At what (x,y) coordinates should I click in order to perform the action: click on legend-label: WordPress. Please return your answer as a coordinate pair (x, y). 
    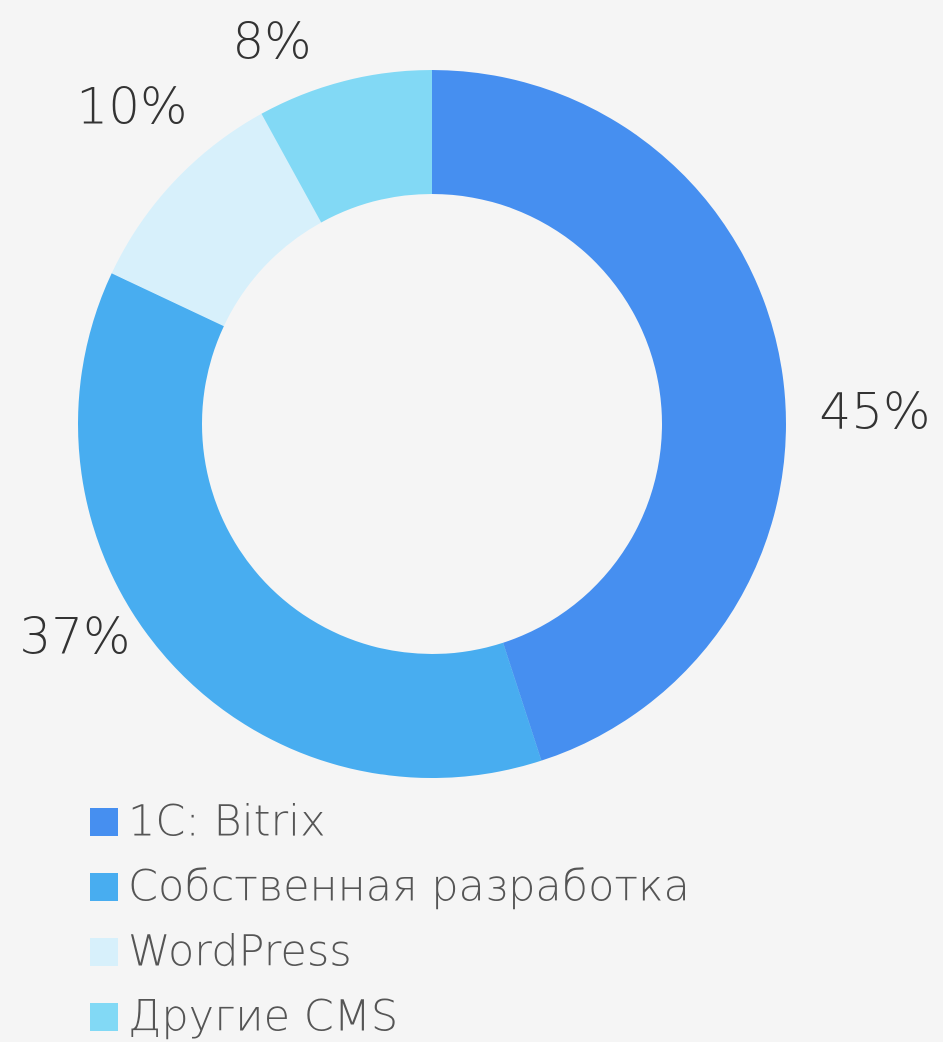
    Looking at the image, I should click on (240, 952).